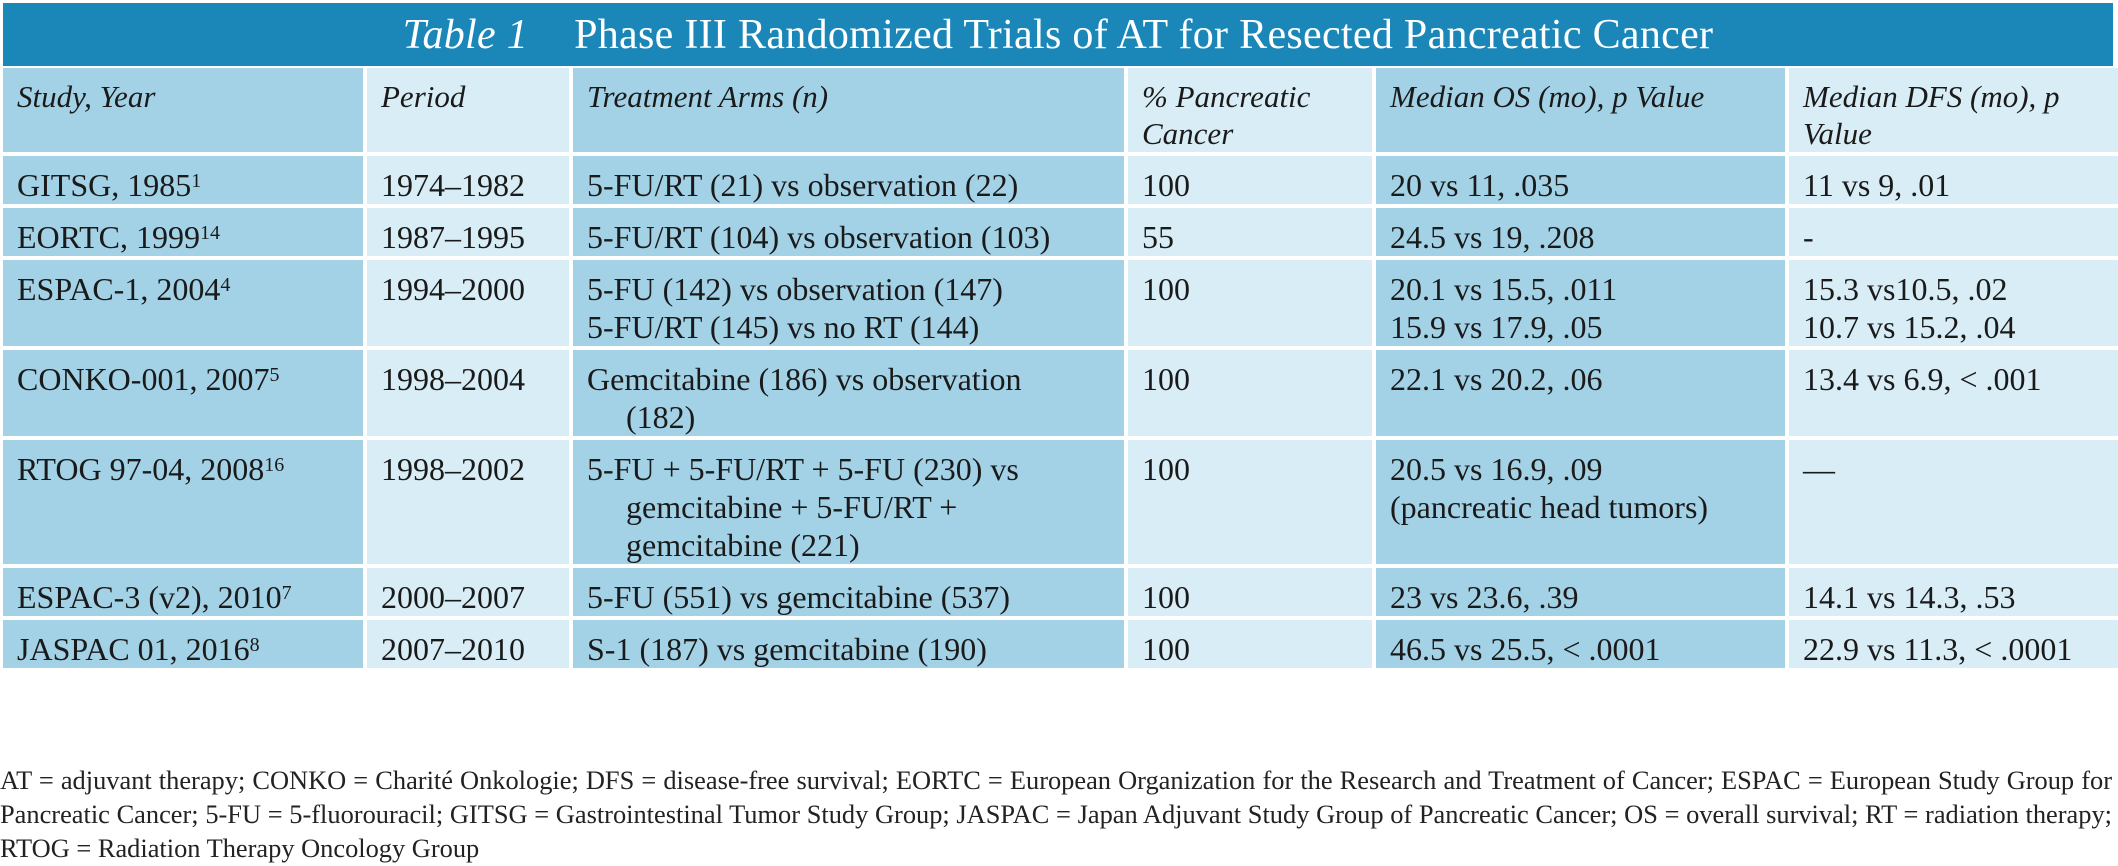  What do you see at coordinates (792, 507) in the screenshot?
I see `arms-line: gemcitabine + 5-FU/RT +` at bounding box center [792, 507].